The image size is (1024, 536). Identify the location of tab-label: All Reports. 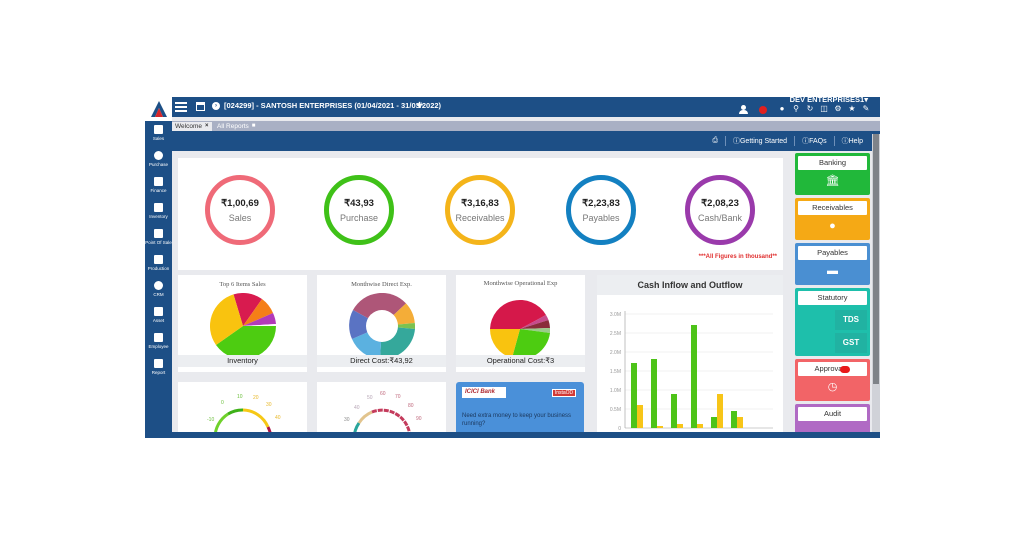
(233, 126).